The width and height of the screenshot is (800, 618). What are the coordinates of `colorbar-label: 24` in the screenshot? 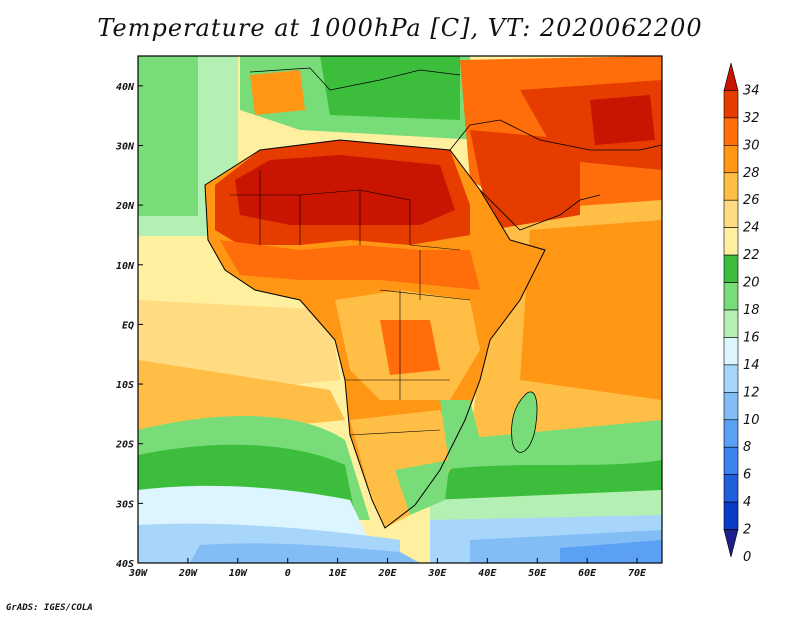 It's located at (751, 228).